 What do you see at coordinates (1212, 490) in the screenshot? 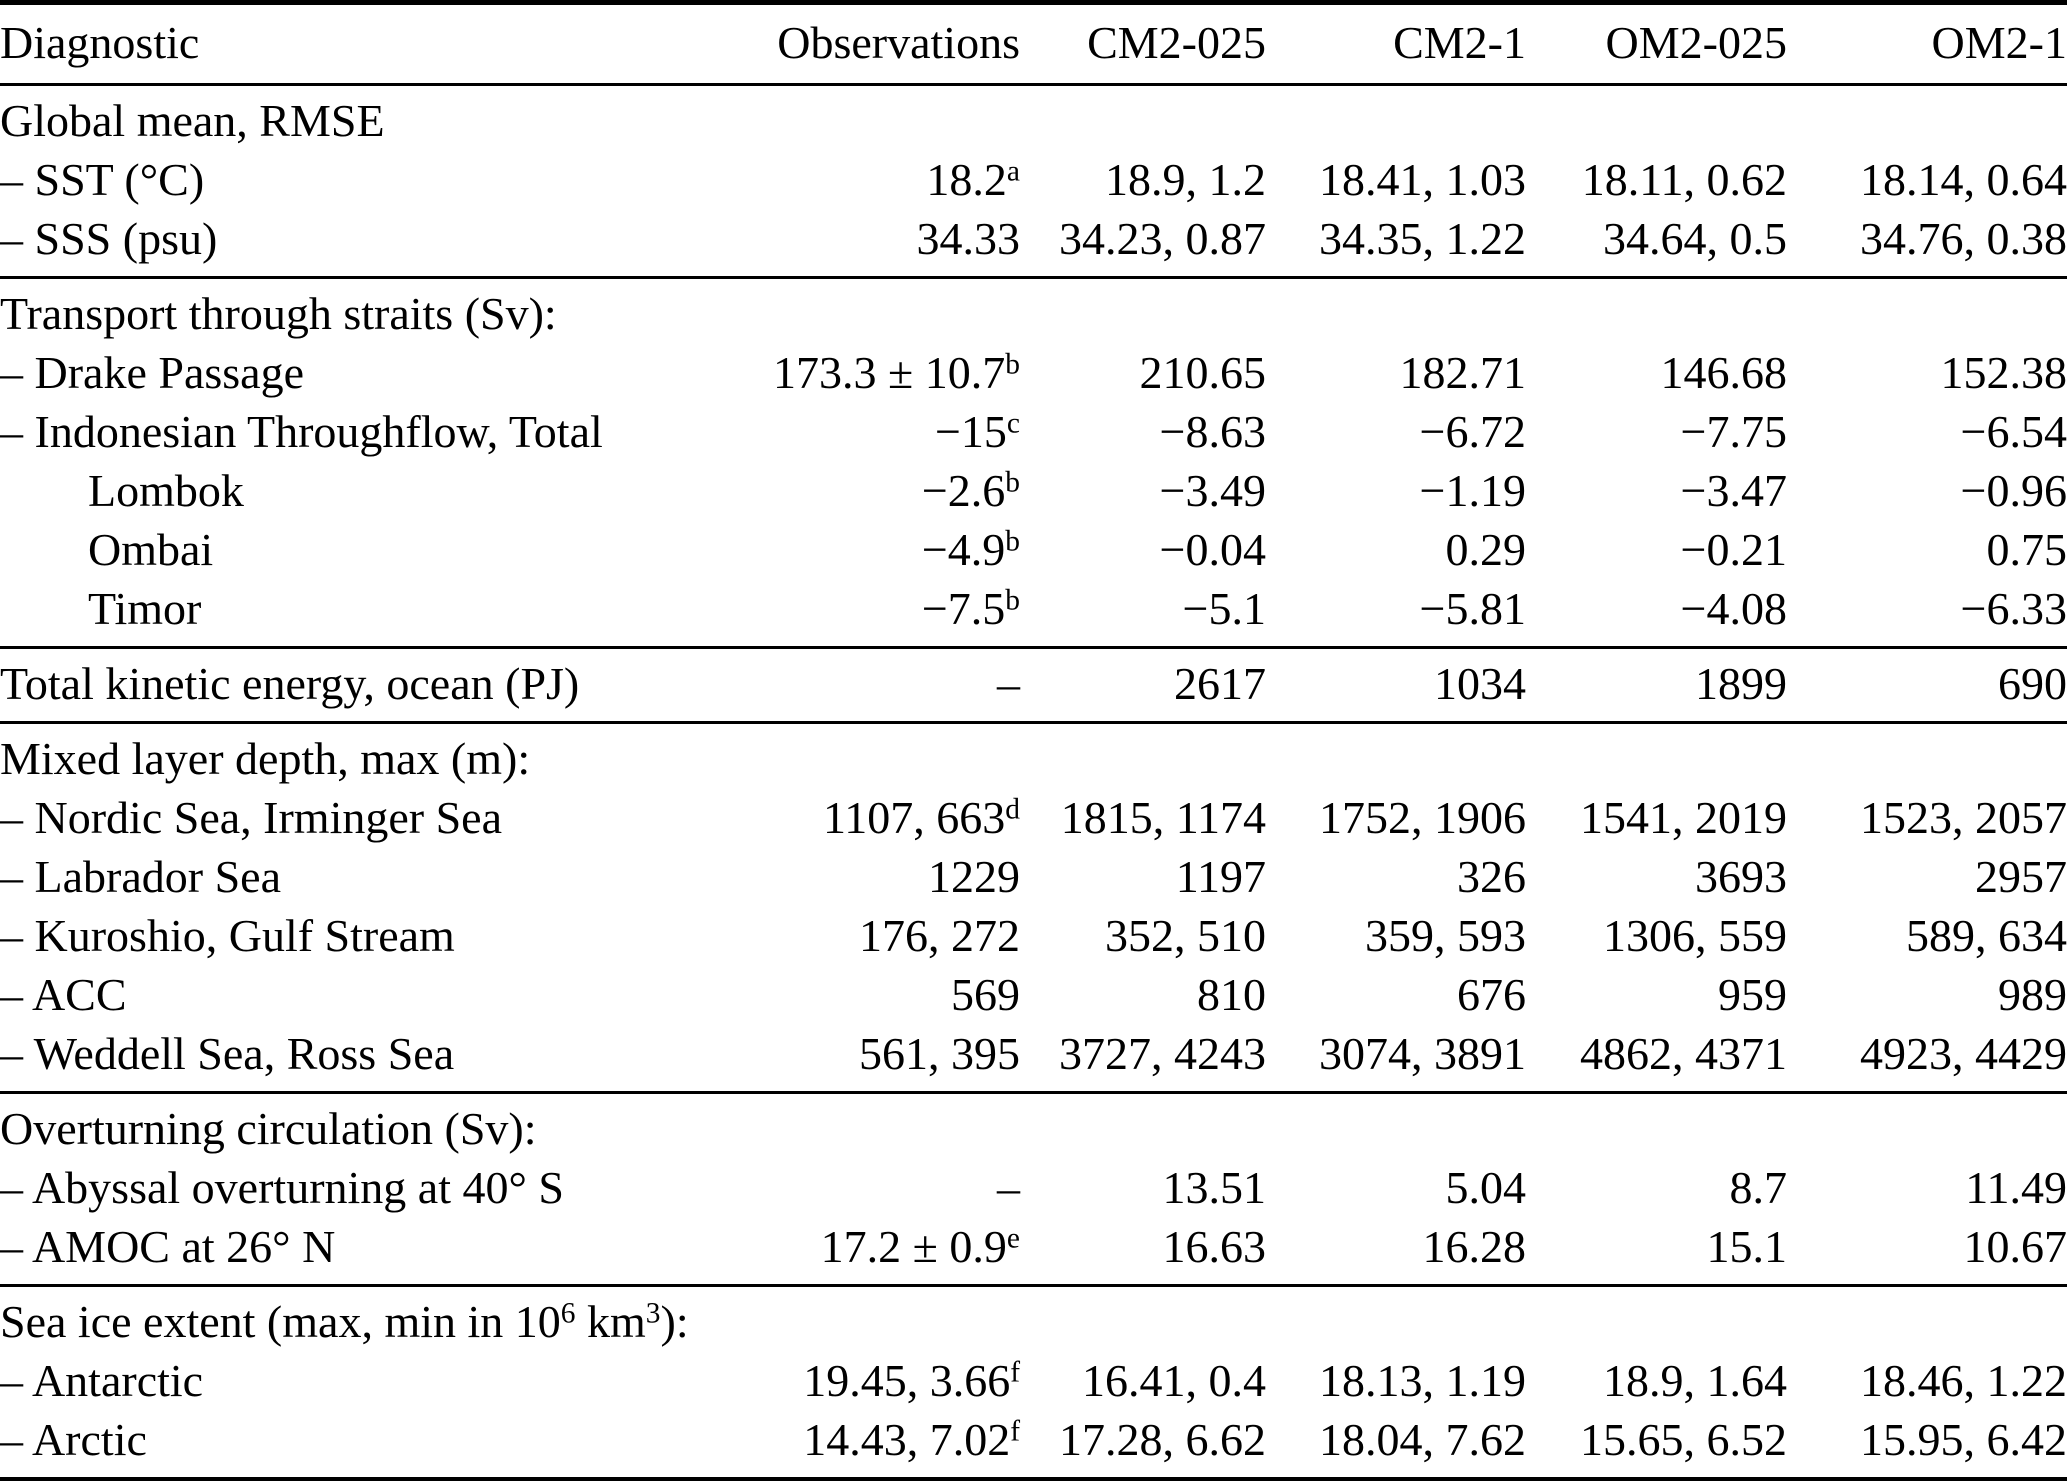
I see `value-cell: −3.49` at bounding box center [1212, 490].